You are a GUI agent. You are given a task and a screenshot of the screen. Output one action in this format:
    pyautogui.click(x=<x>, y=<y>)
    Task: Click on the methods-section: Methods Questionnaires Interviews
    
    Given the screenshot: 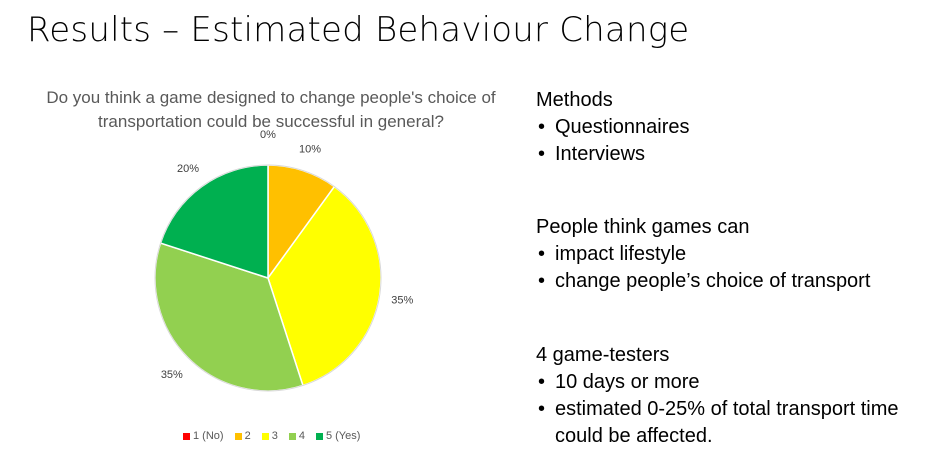 What is the action you would take?
    pyautogui.click(x=613, y=127)
    